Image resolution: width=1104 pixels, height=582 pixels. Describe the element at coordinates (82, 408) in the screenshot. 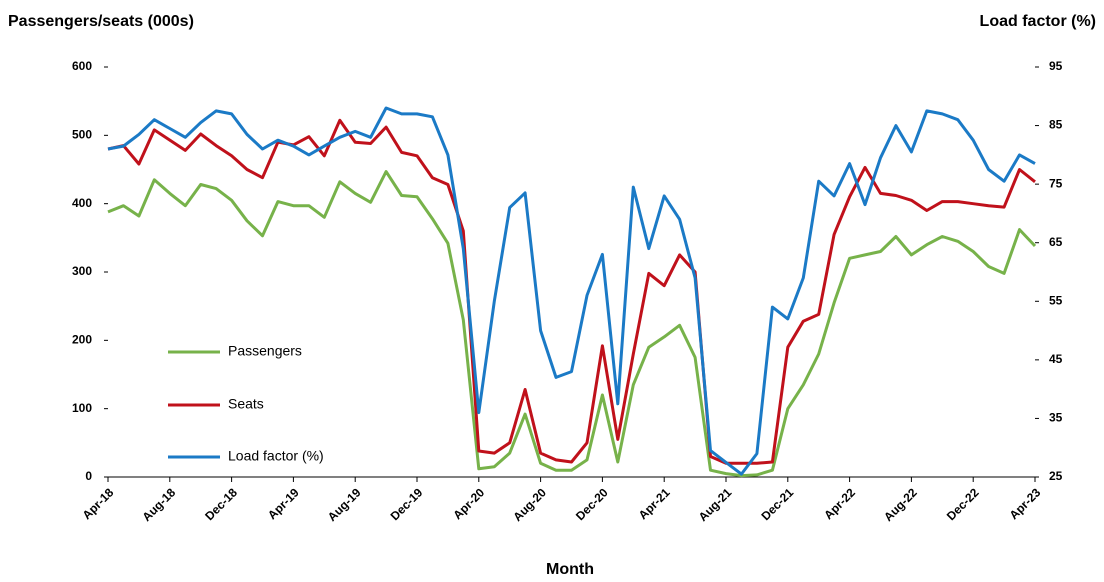

I see `y-tick-label: 100` at that location.